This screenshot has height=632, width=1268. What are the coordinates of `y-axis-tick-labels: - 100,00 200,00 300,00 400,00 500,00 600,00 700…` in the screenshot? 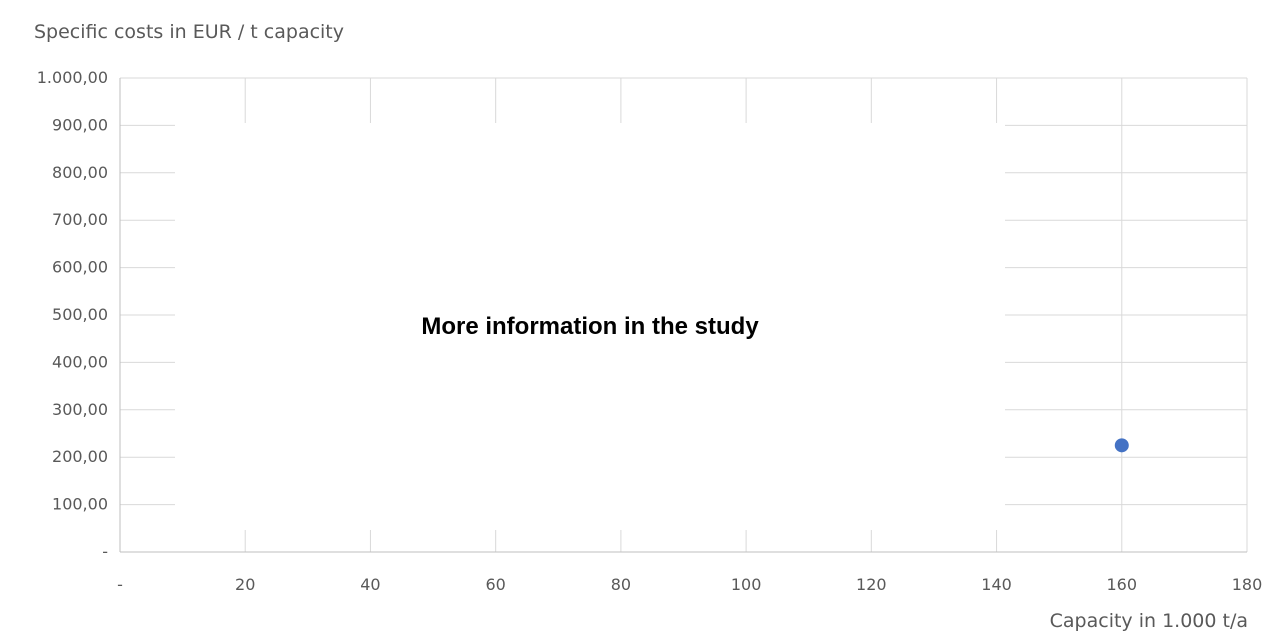 It's located at (72, 314).